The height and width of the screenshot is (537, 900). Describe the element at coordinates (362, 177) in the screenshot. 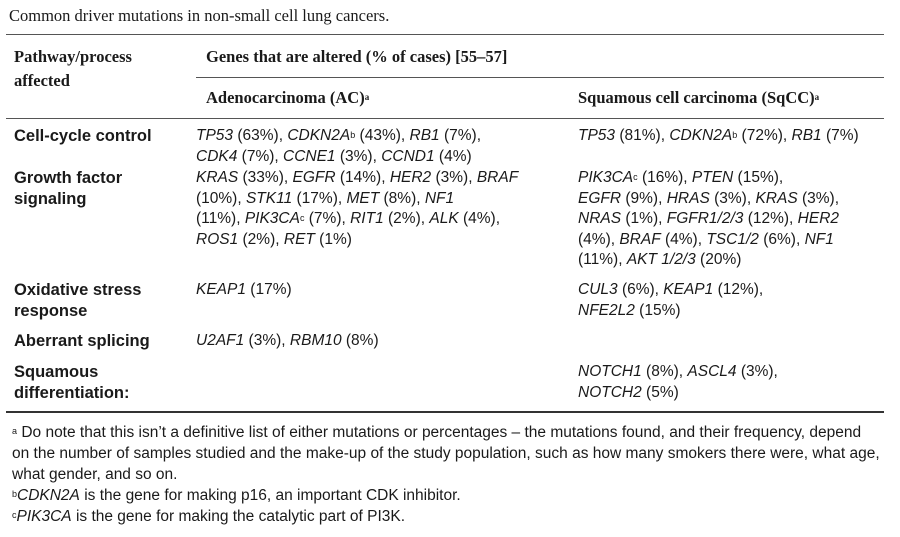

I see `gene-percentage: (14%),` at that location.